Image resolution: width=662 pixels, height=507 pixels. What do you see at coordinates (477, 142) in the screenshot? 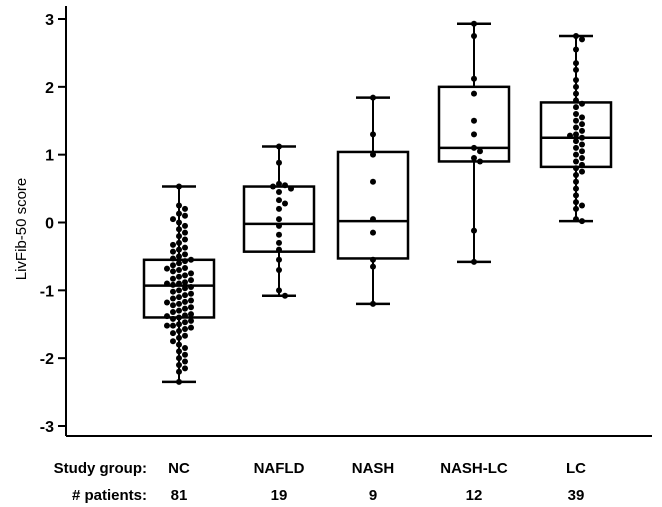
I see `points-nash-lc` at bounding box center [477, 142].